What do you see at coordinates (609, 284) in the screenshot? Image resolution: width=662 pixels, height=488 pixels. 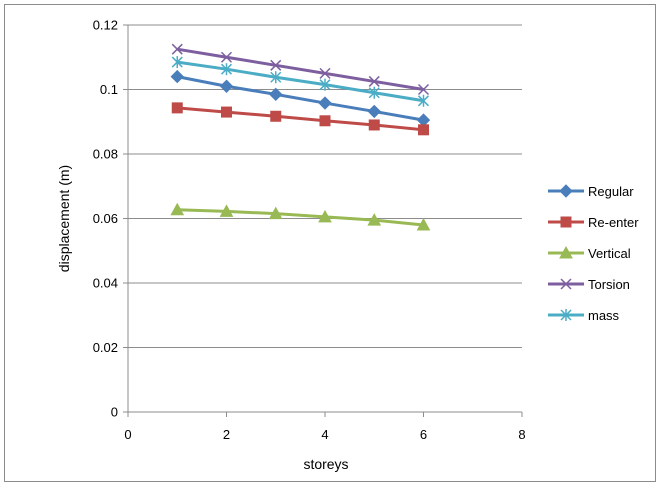 I see `legend-label-torsion: Torsion` at bounding box center [609, 284].